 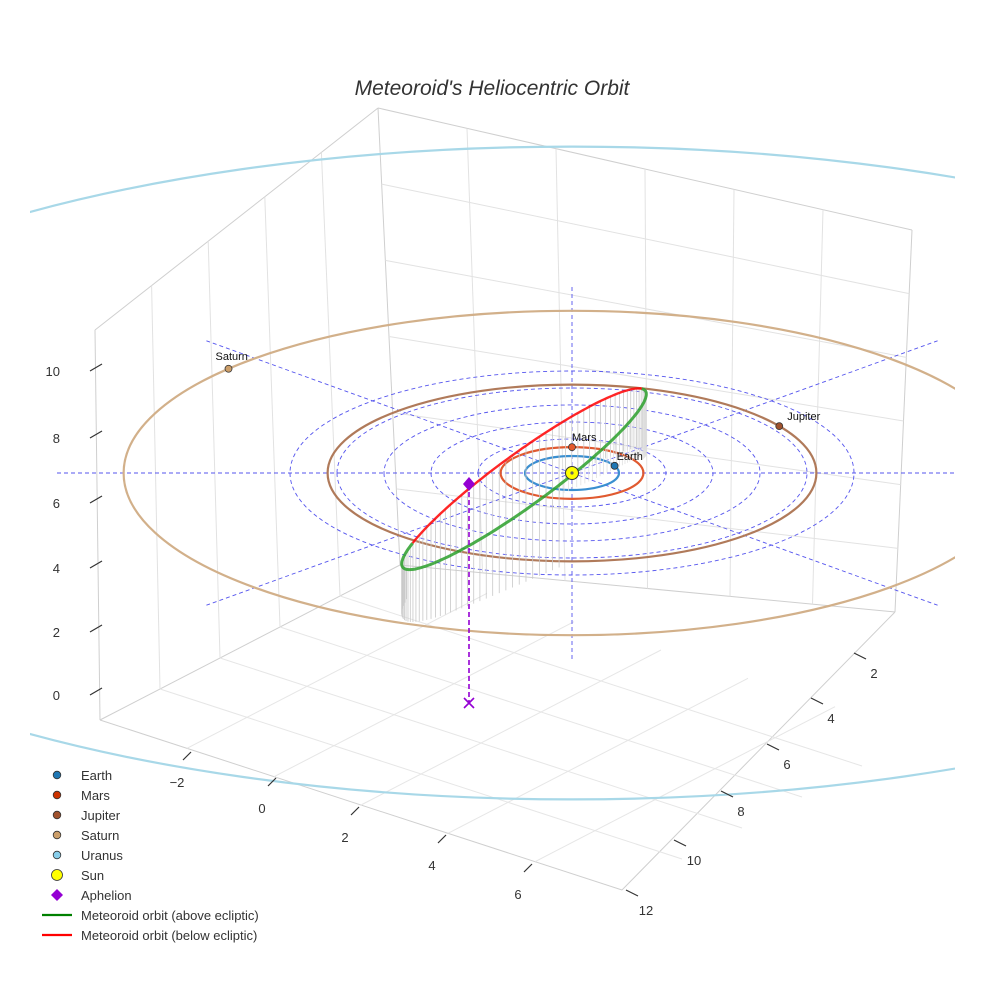 What do you see at coordinates (102, 855) in the screenshot?
I see `legend-label: Uranus` at bounding box center [102, 855].